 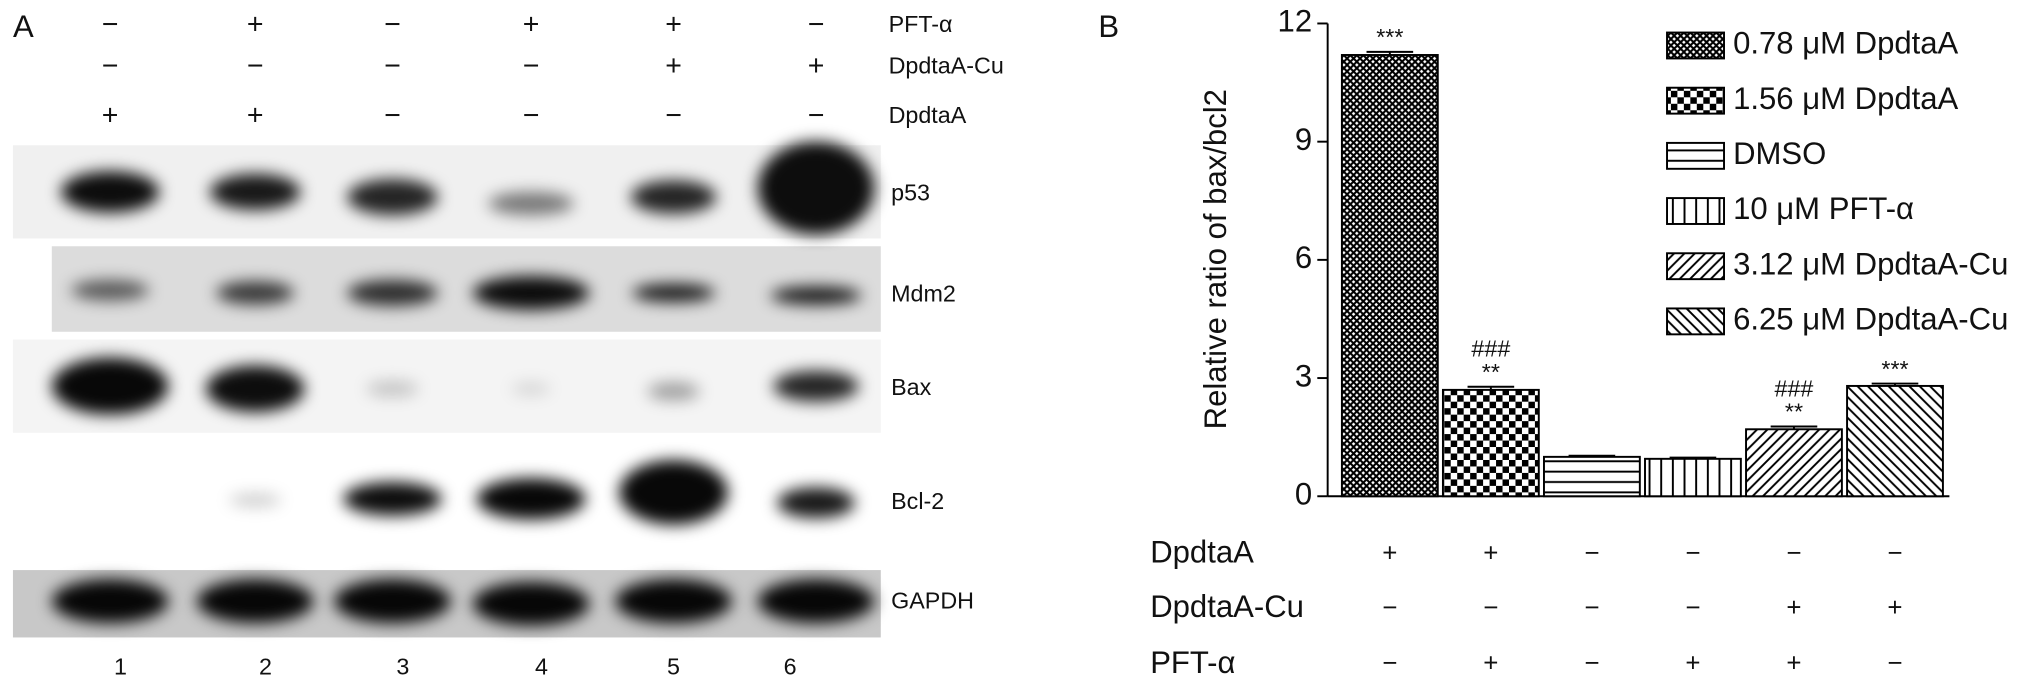 I want to click on band-label: p53, so click(x=910, y=193).